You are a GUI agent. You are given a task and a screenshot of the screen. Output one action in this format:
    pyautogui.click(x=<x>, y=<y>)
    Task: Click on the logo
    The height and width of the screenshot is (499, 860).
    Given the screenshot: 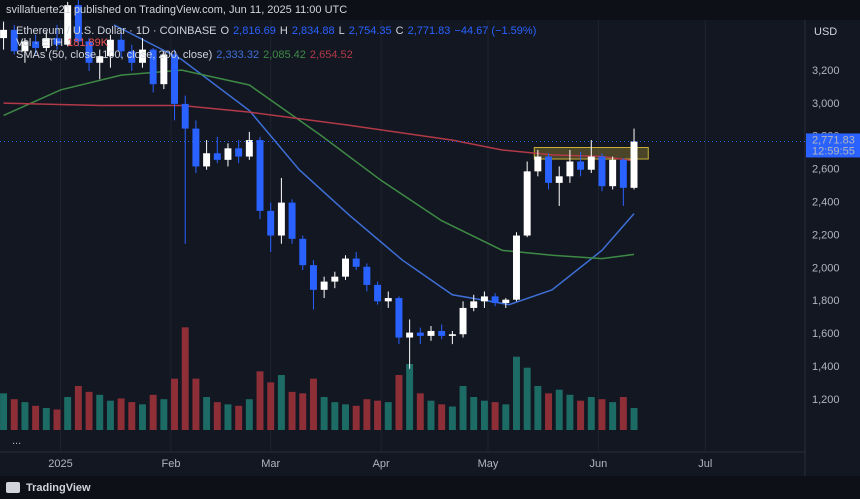 What is the action you would take?
    pyautogui.click(x=13, y=487)
    